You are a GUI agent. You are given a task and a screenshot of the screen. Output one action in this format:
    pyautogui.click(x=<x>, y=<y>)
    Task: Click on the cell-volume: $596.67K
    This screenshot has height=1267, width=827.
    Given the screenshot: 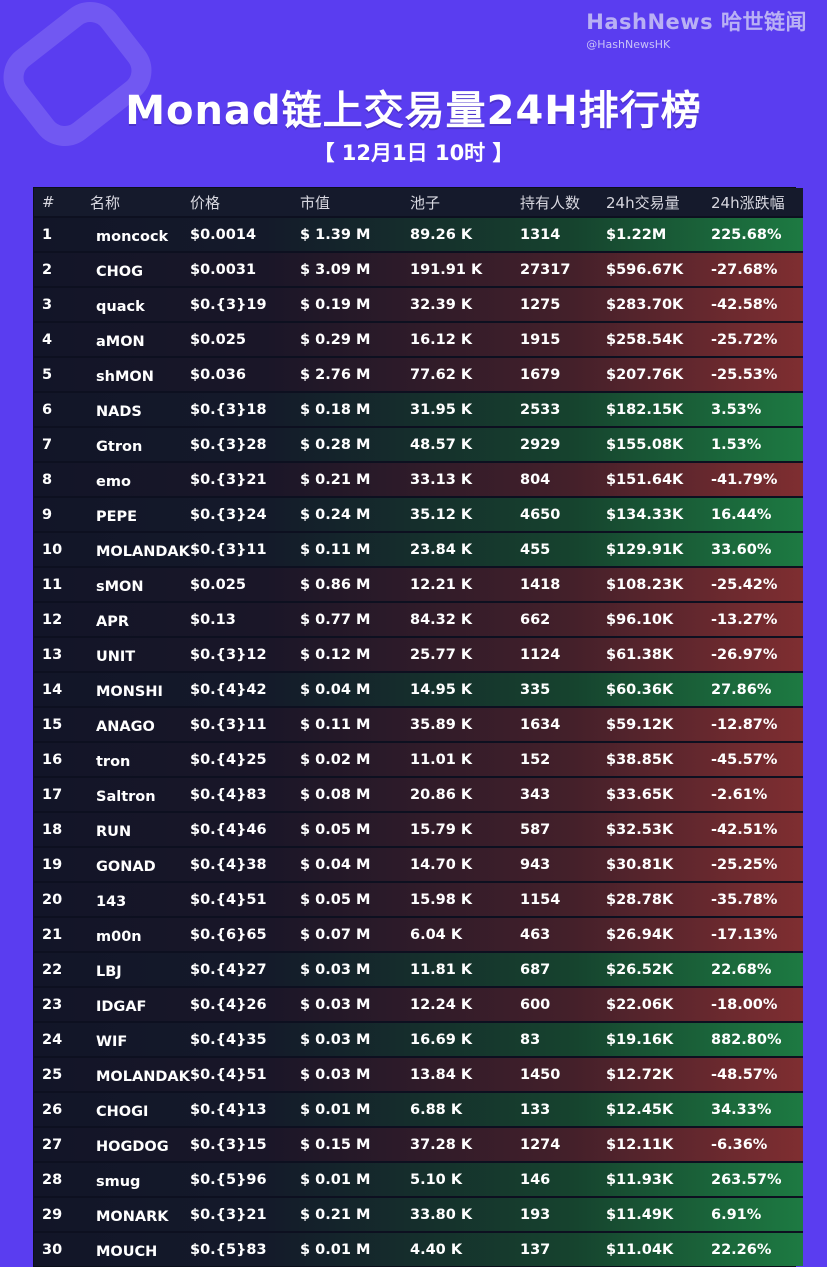 What is the action you would take?
    pyautogui.click(x=658, y=269)
    